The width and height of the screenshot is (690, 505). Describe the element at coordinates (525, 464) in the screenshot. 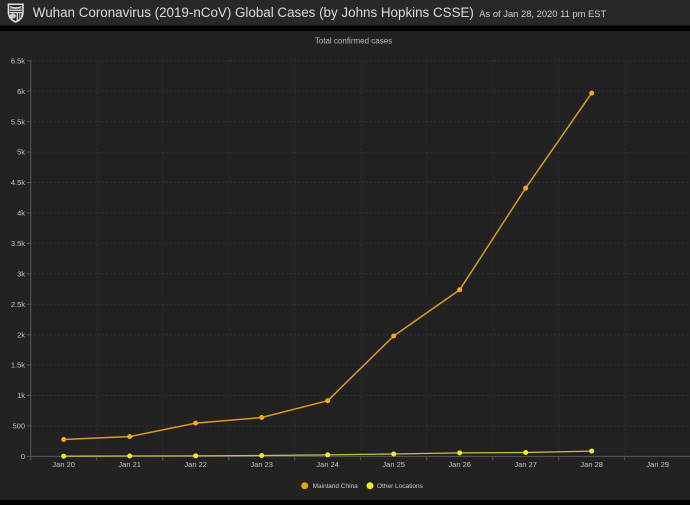

I see `svg-text: Jan 27` at that location.